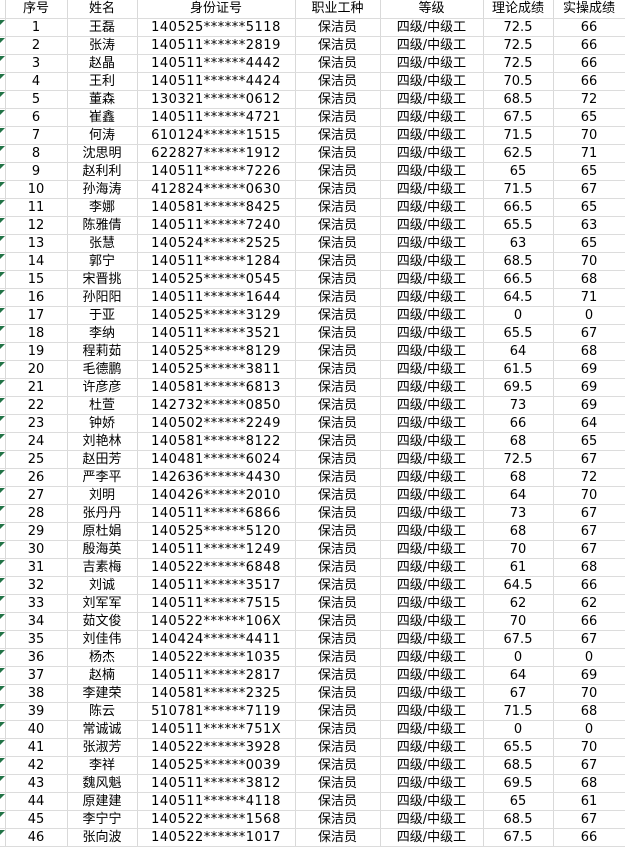  I want to click on header-theory-score: 理论成绩, so click(518, 9).